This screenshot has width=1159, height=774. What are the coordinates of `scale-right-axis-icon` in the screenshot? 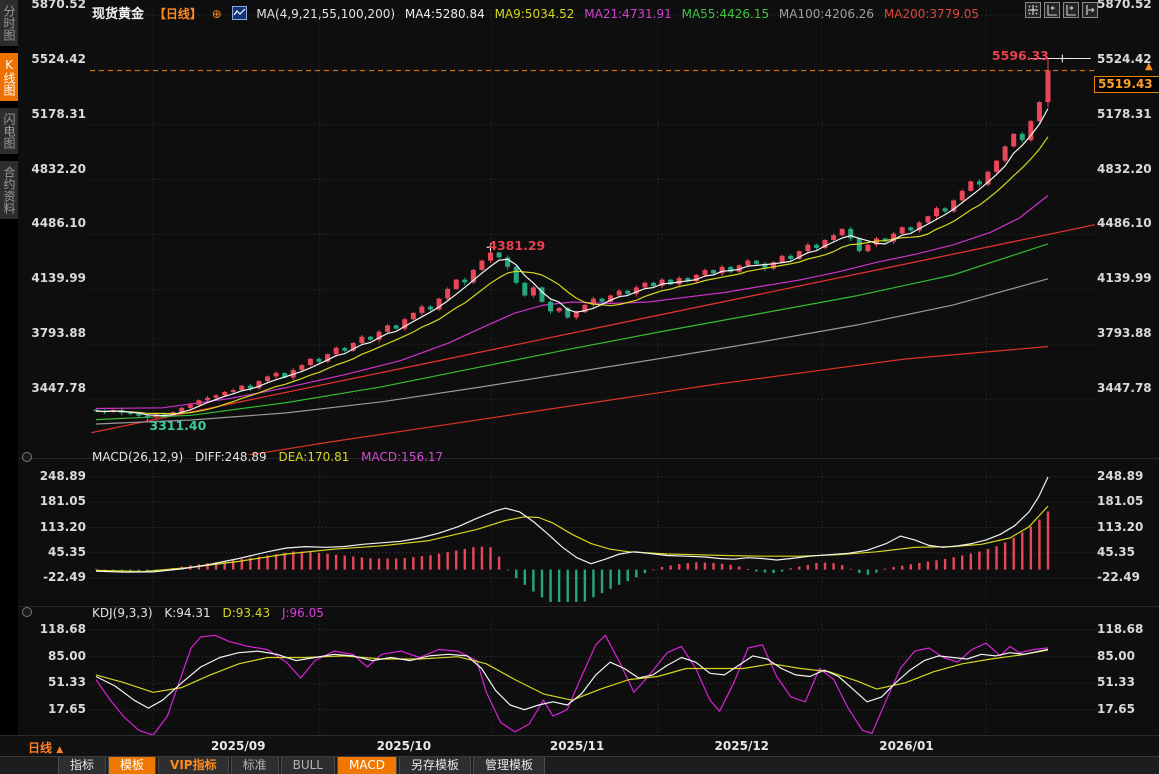 It's located at (1071, 10).